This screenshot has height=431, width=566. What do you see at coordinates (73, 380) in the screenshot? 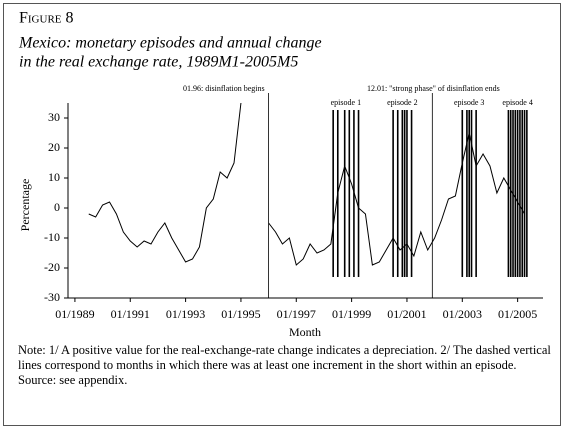
I see `source-text: Source: see appendix.` at bounding box center [73, 380].